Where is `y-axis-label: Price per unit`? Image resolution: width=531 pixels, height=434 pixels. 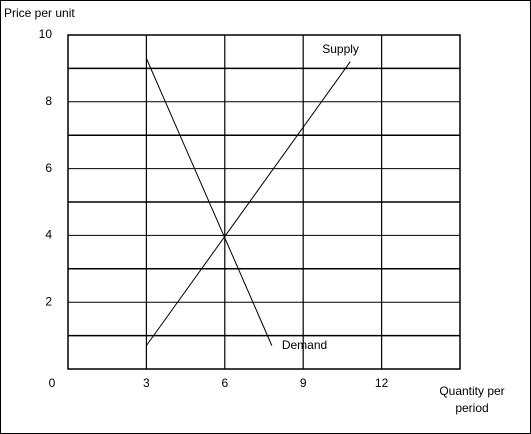
y-axis-label: Price per unit is located at coordinates (39, 13).